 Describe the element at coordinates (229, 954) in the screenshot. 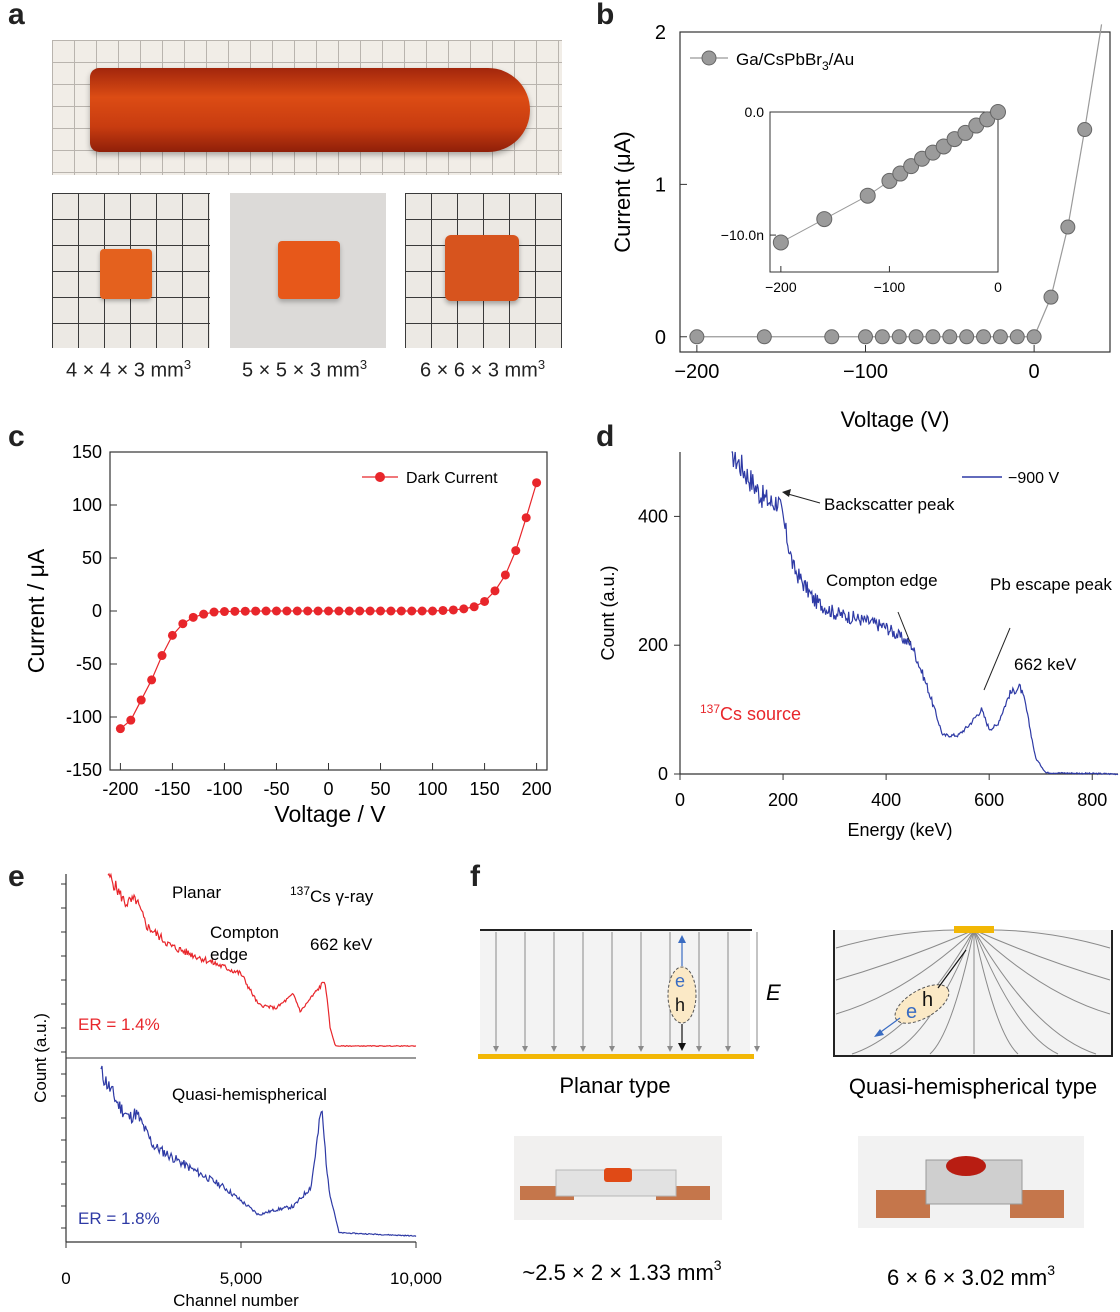

I see `chart-e-top-compton-2: edge` at that location.